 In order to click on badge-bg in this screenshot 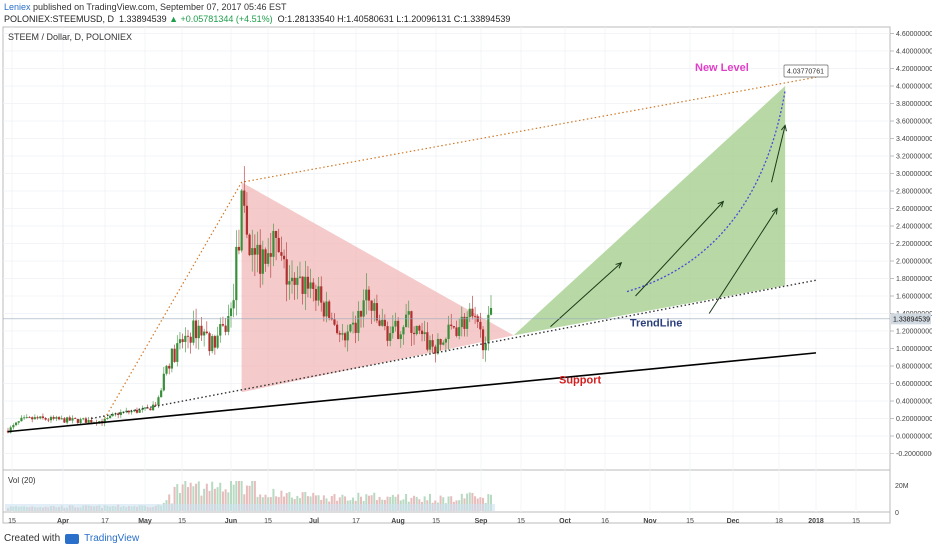, I will do `click(911, 319)`.